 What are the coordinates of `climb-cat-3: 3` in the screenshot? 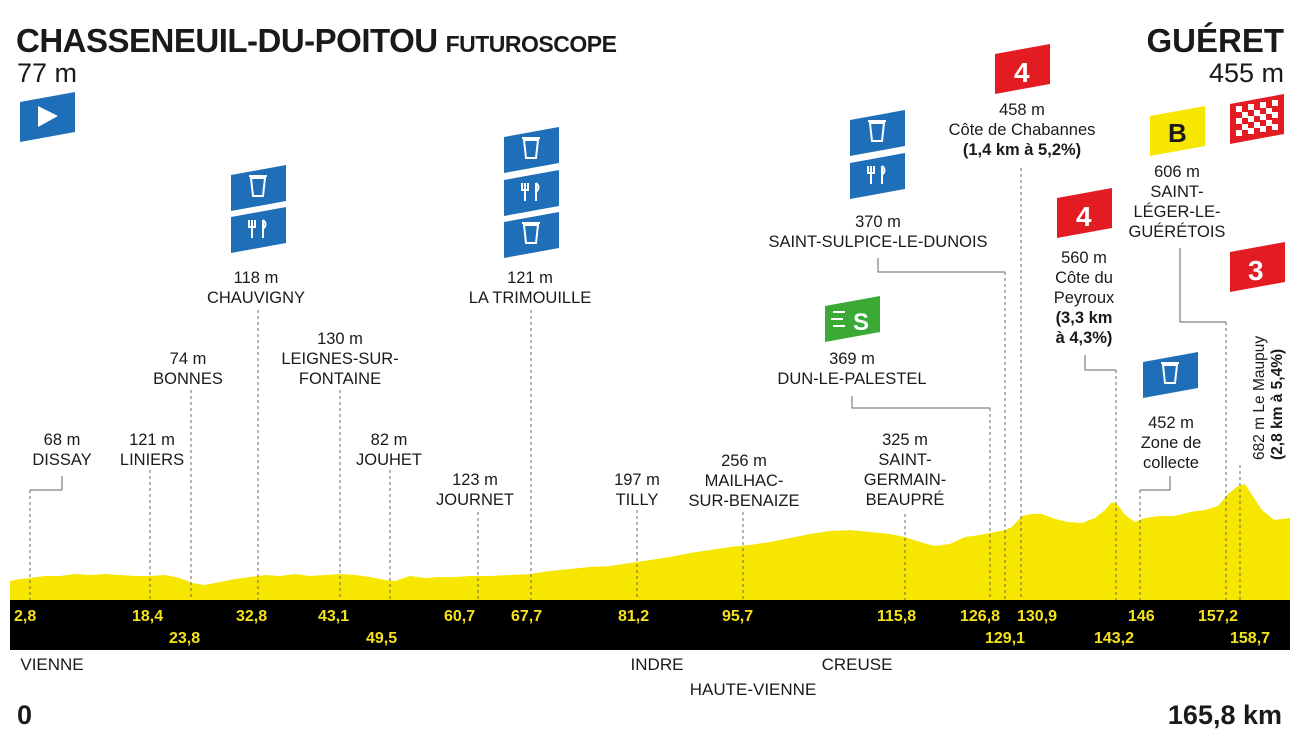 It's located at (1256, 270).